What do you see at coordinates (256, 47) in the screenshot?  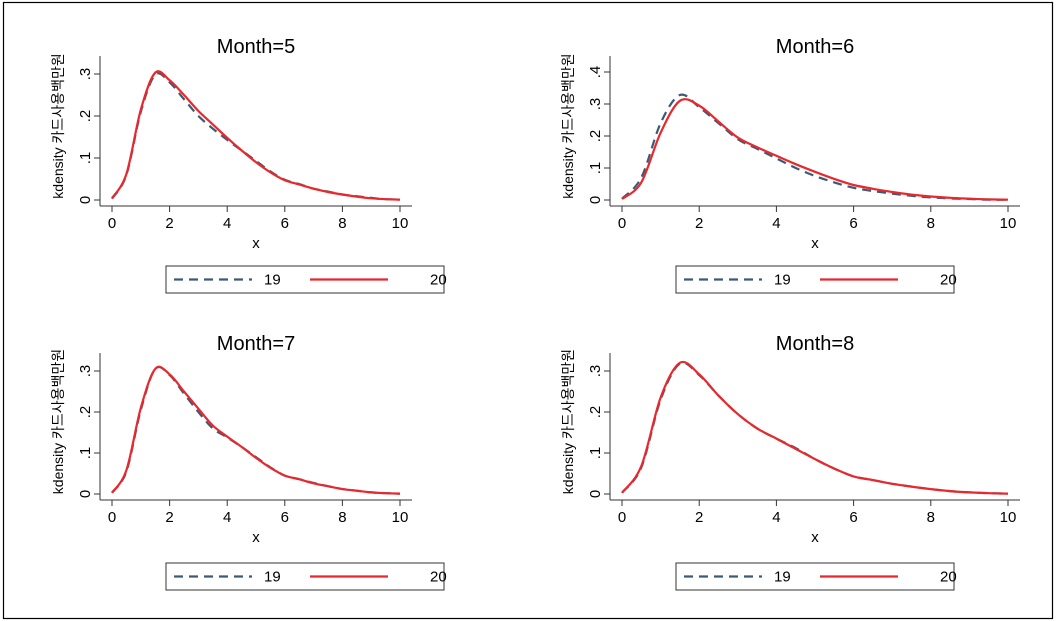 I see `panel-title: Month=5` at bounding box center [256, 47].